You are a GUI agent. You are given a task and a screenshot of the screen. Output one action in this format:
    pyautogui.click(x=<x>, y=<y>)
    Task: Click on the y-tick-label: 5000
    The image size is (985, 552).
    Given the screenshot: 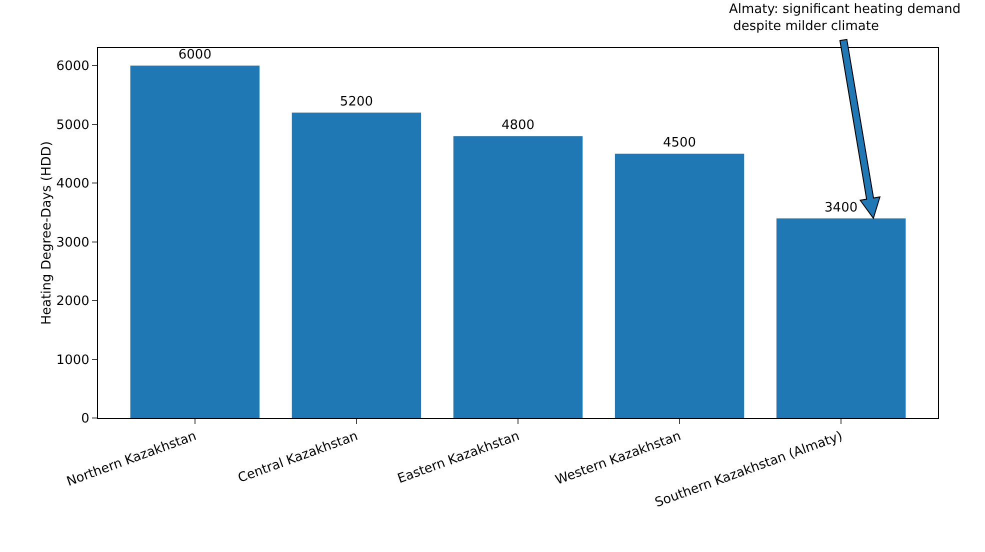 What is the action you would take?
    pyautogui.click(x=73, y=125)
    